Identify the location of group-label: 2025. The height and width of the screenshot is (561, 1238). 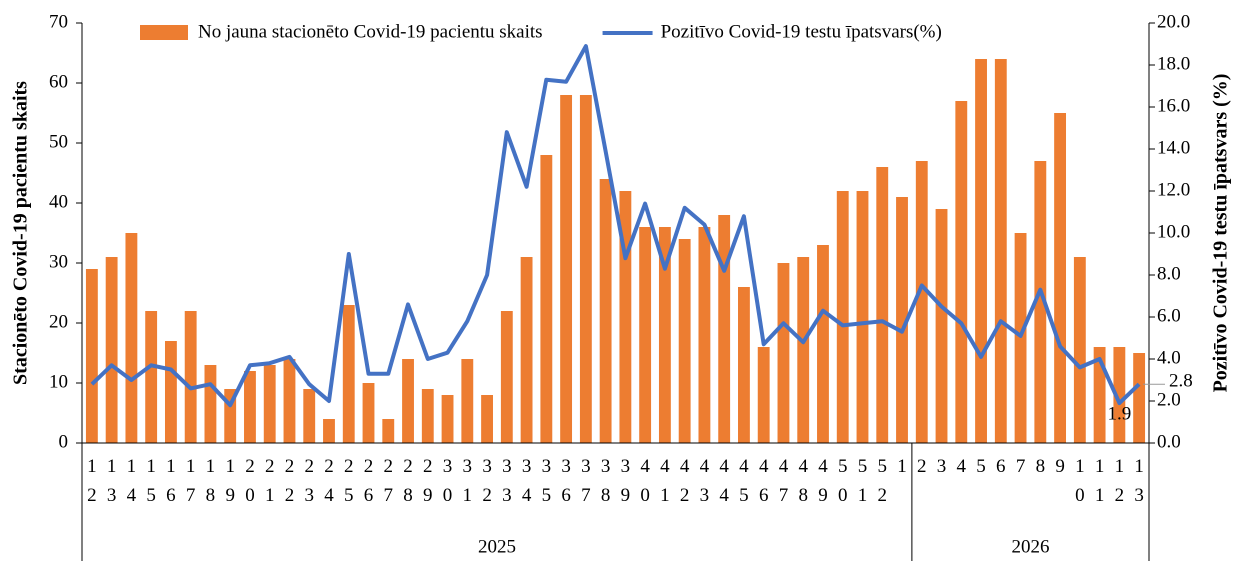
(497, 546).